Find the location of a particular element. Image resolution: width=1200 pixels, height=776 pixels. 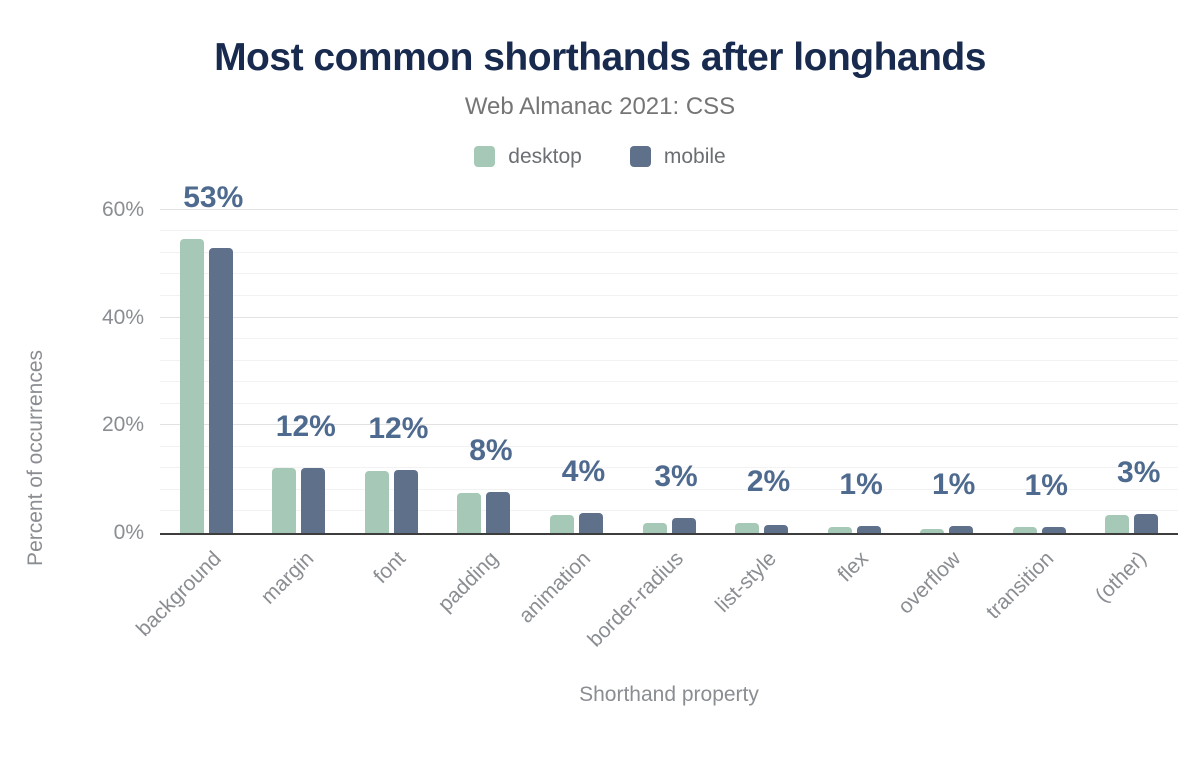

mobile-bar-transition is located at coordinates (1053, 530).